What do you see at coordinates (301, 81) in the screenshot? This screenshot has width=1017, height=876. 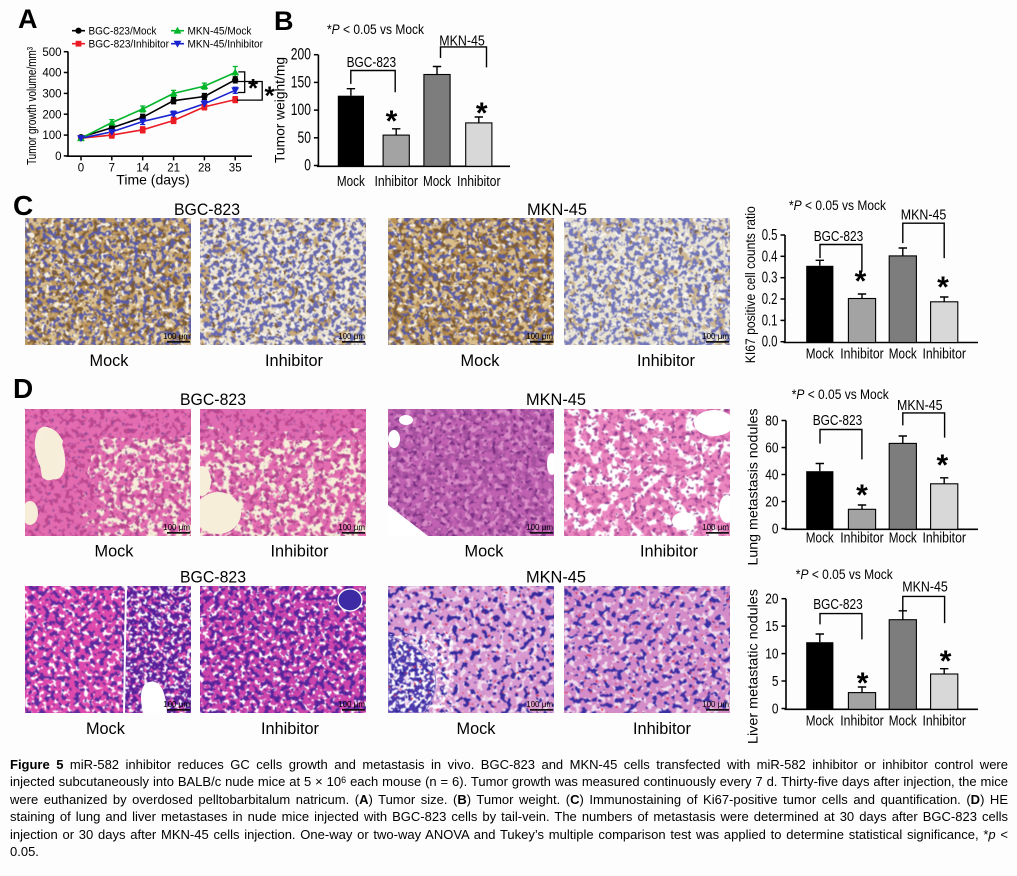 I see `svg-text: 150` at bounding box center [301, 81].